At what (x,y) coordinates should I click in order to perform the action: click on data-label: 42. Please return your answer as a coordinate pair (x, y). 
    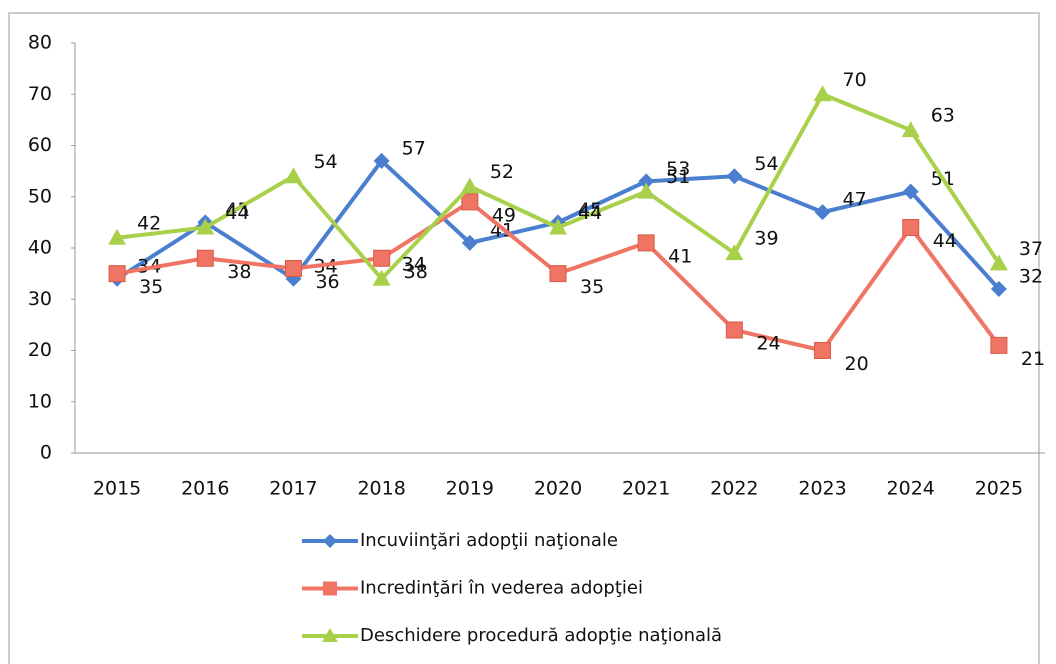
    Looking at the image, I should click on (149, 223).